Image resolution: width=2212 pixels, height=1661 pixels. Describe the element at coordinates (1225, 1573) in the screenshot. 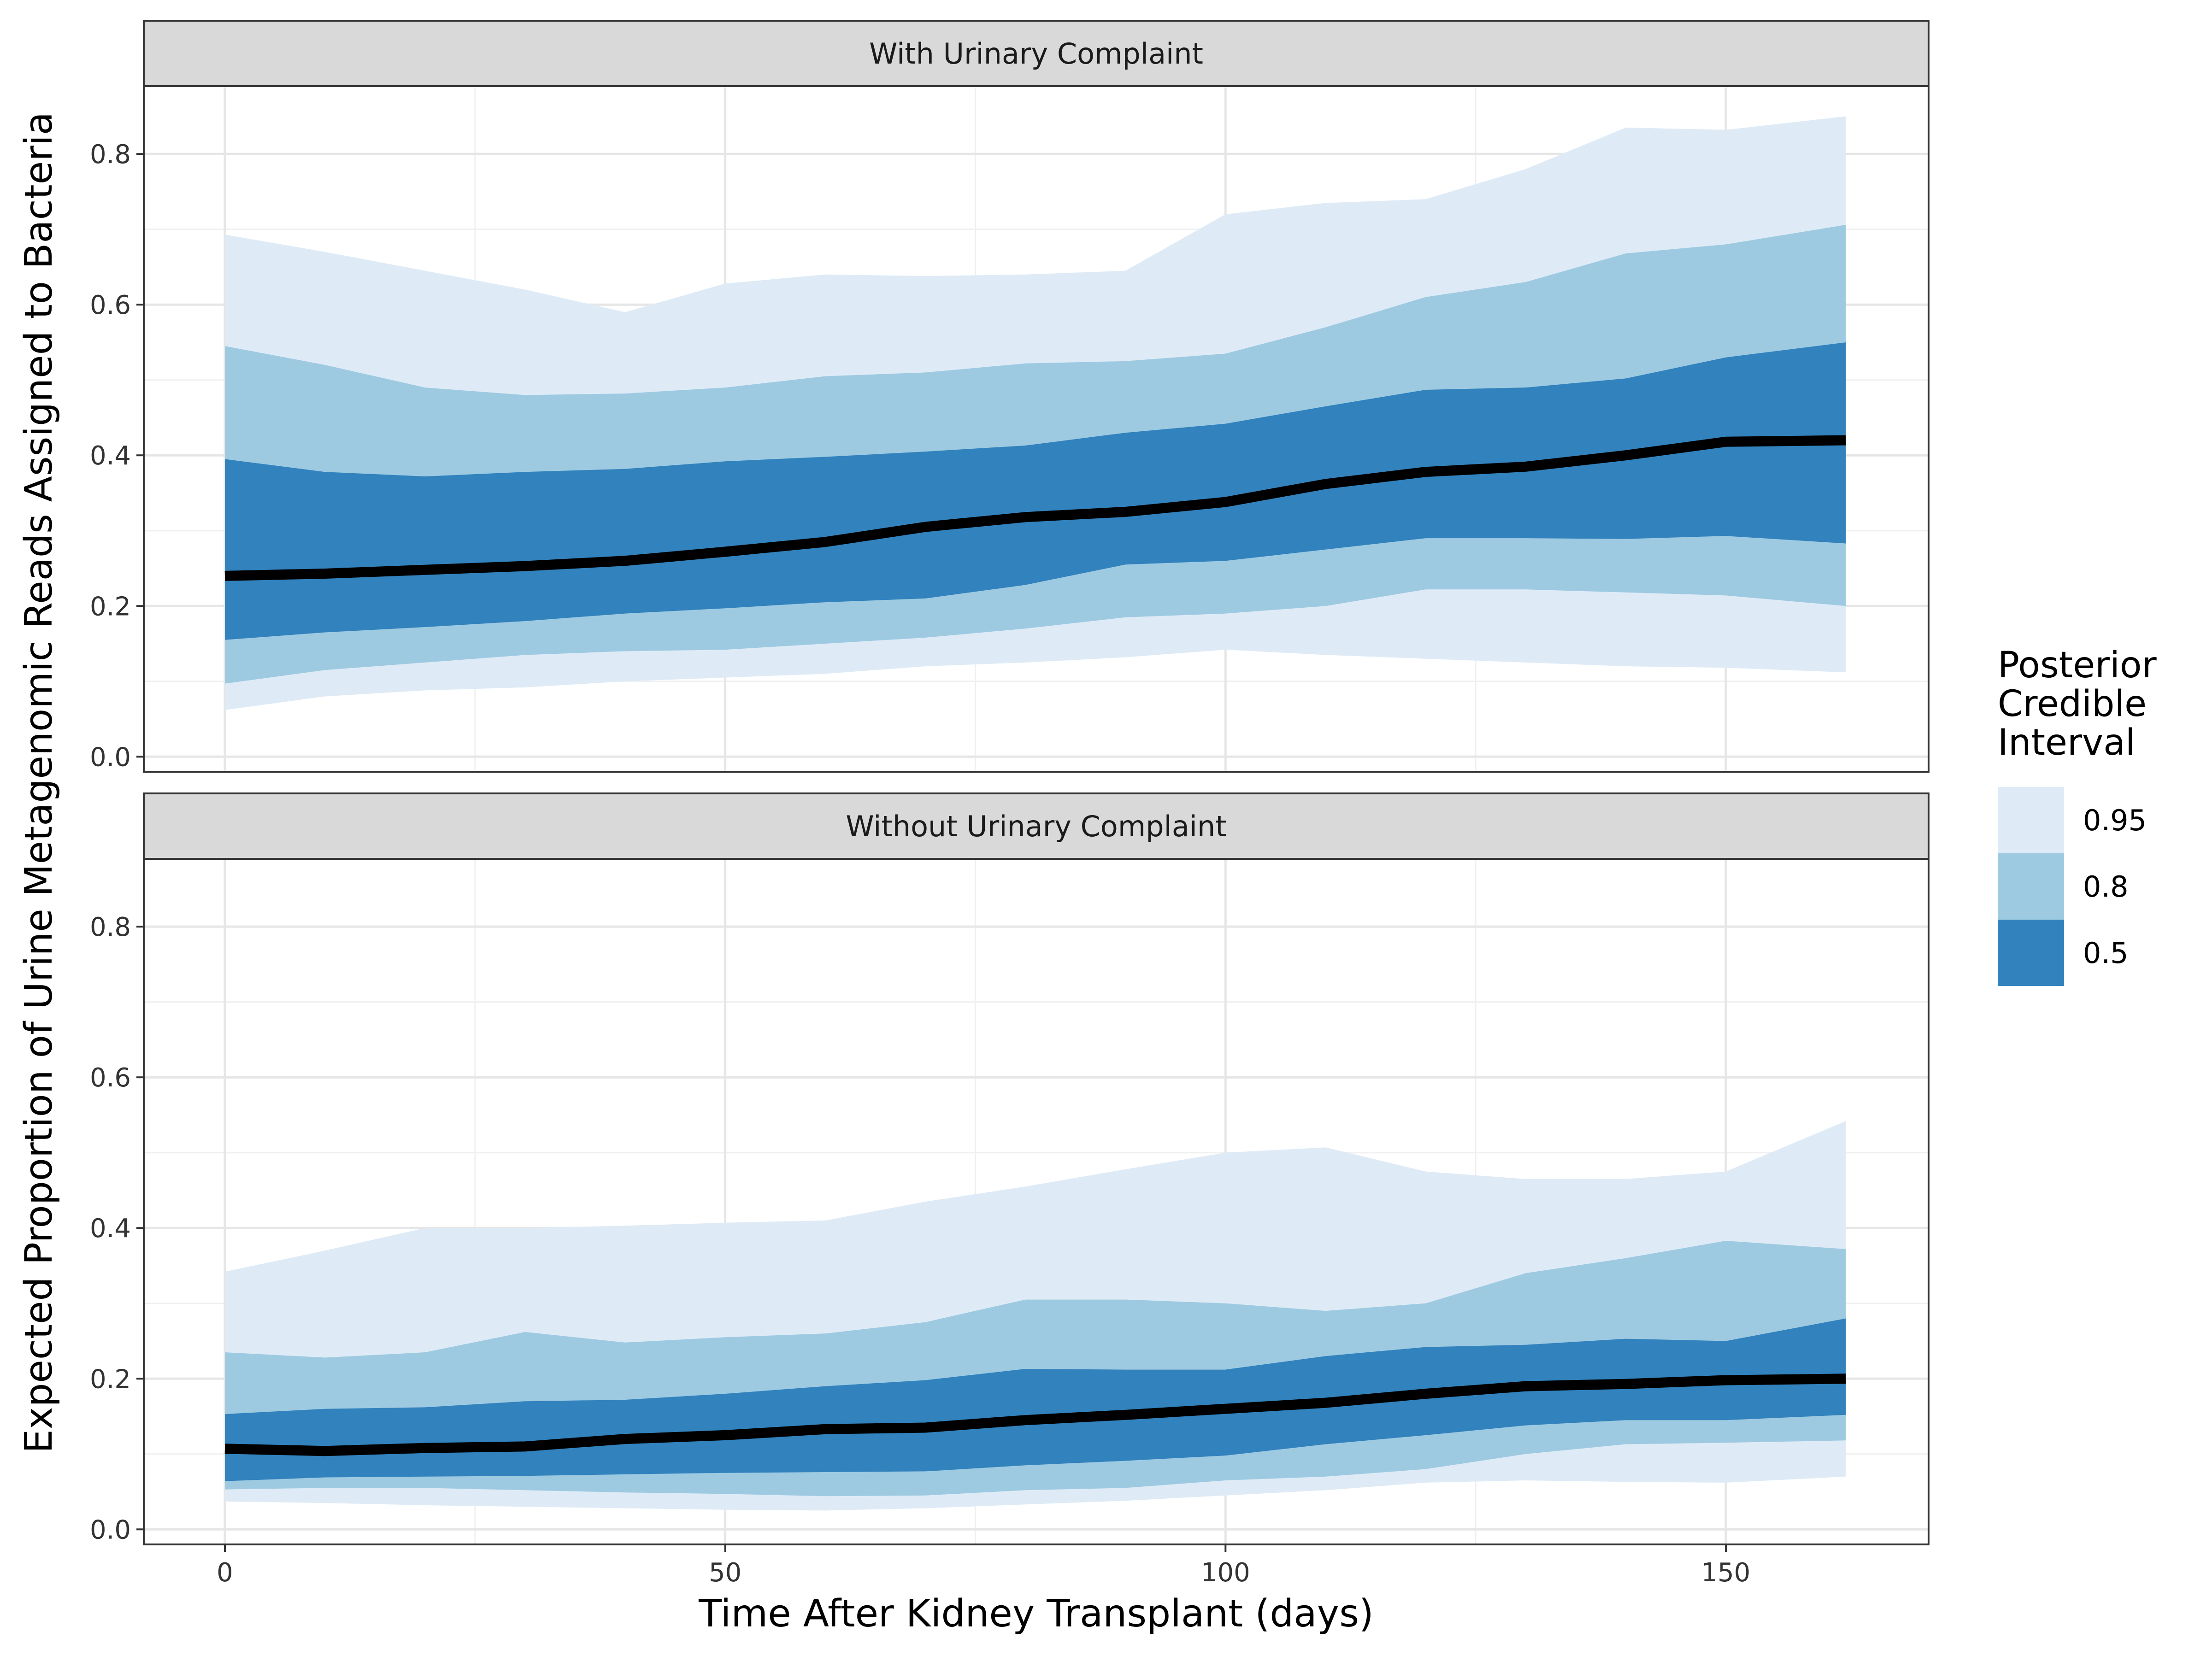

I see `x-tick-label: 100` at that location.